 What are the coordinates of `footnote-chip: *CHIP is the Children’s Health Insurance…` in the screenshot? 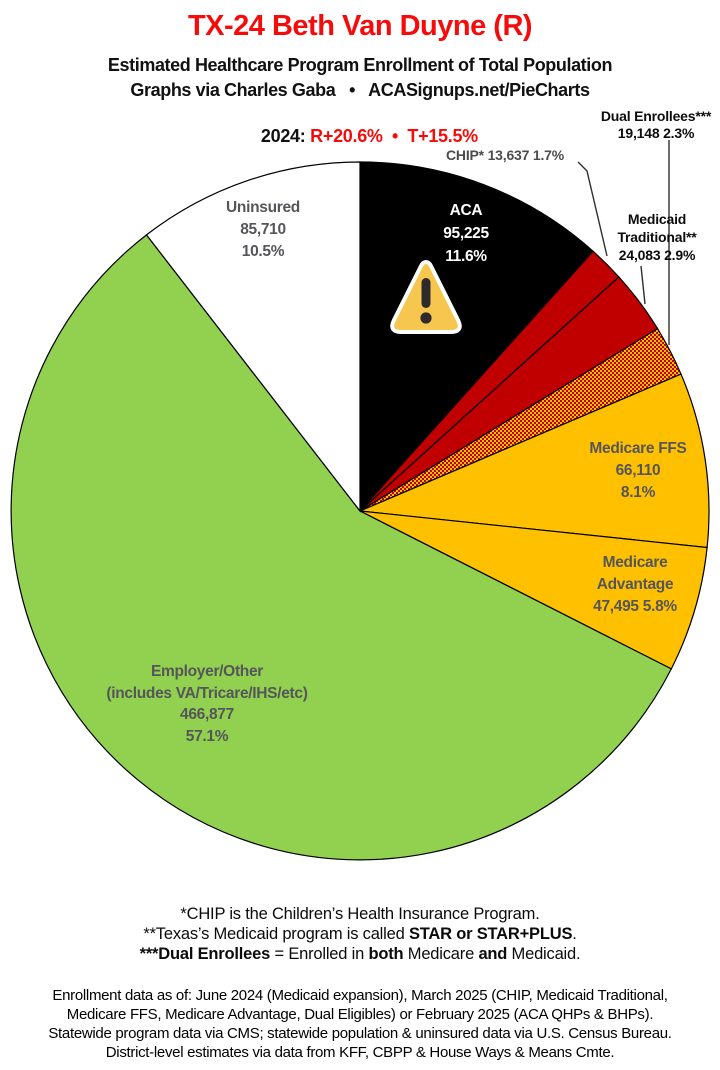 It's located at (360, 914).